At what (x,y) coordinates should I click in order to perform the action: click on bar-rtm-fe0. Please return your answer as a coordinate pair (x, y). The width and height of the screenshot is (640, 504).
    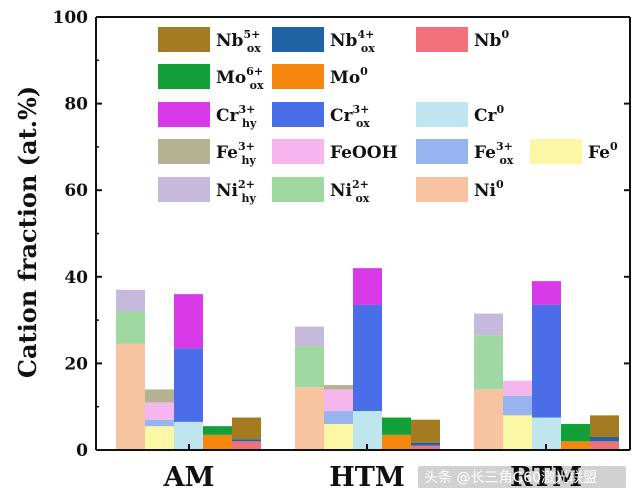
    Looking at the image, I should click on (517, 432).